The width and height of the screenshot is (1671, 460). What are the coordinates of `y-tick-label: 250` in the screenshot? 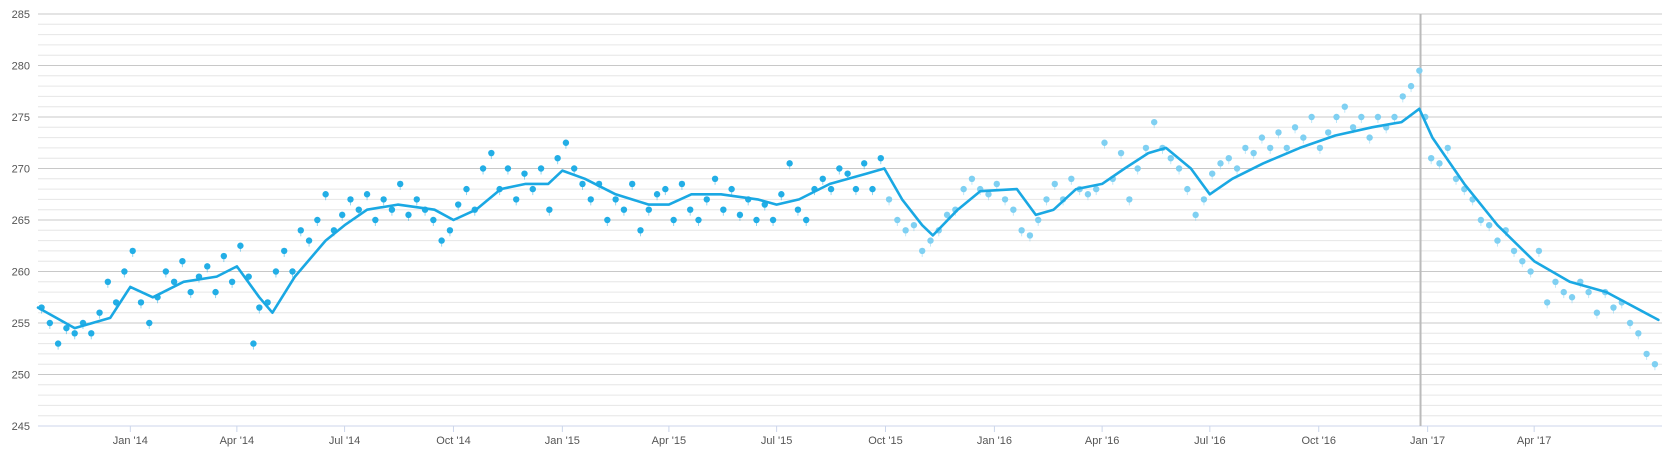 It's located at (21, 376).